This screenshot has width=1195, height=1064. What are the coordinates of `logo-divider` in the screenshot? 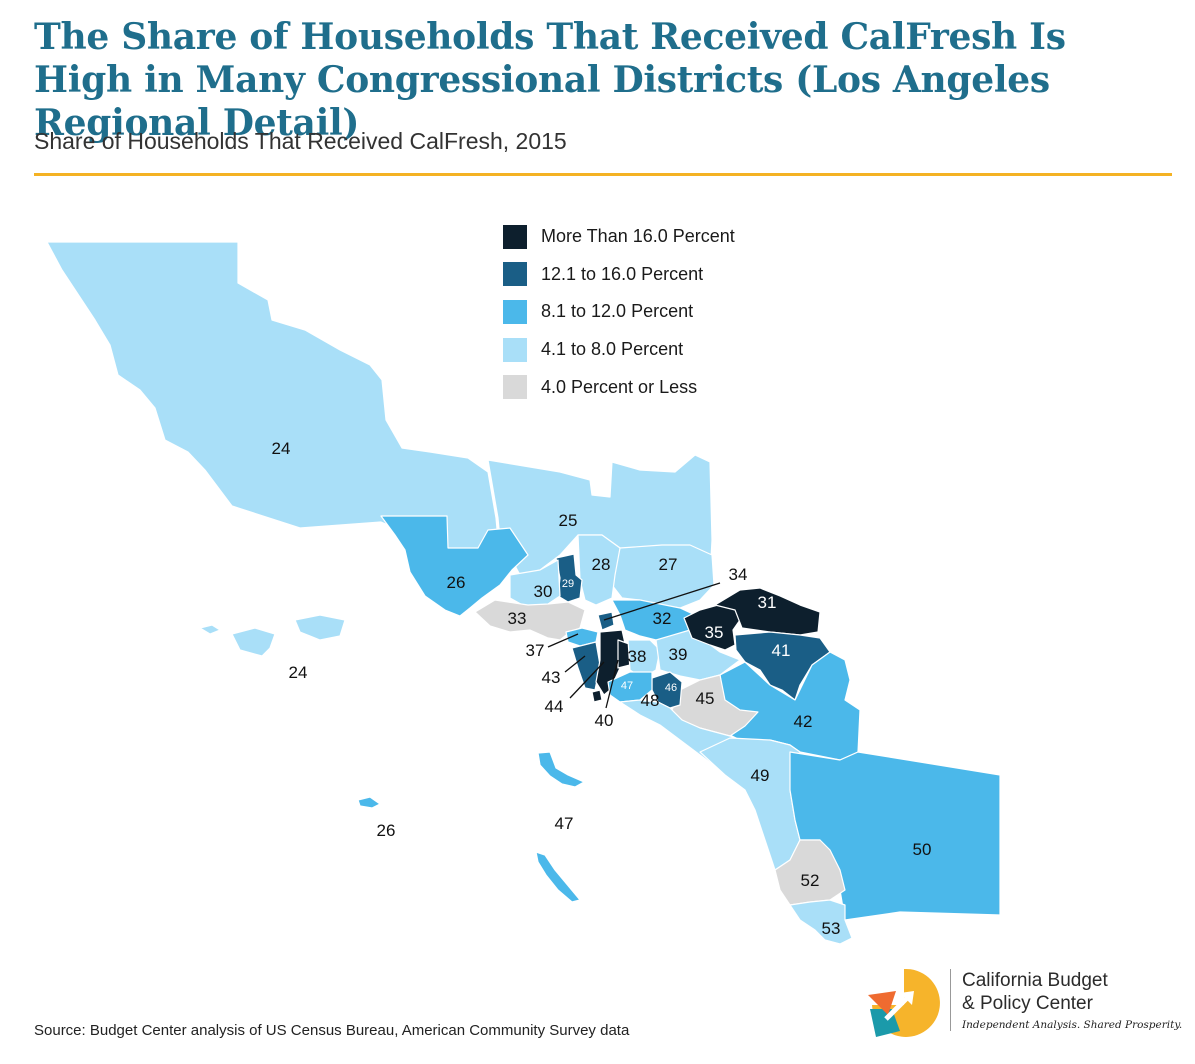 It's located at (950, 1000).